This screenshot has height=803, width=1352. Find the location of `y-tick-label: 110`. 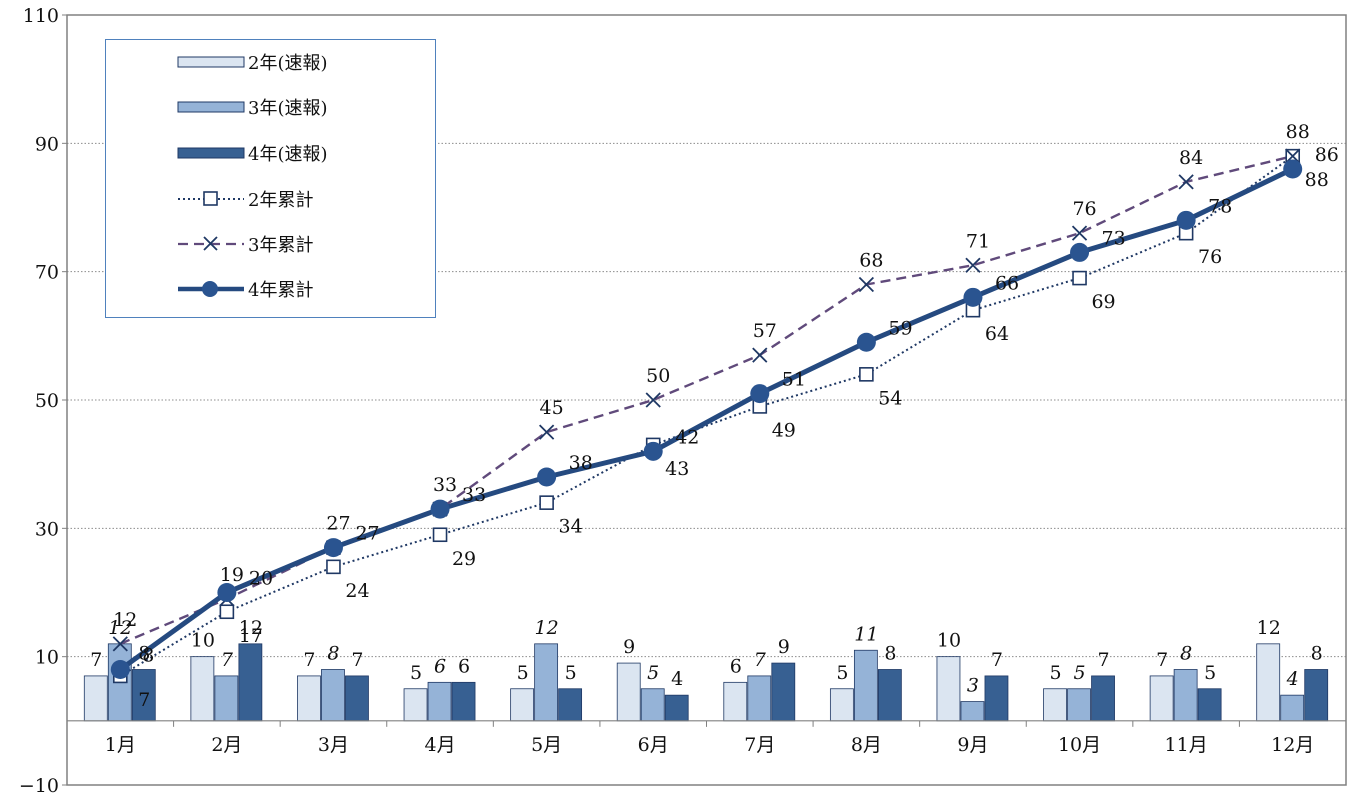

y-tick-label: 110 is located at coordinates (41, 16).